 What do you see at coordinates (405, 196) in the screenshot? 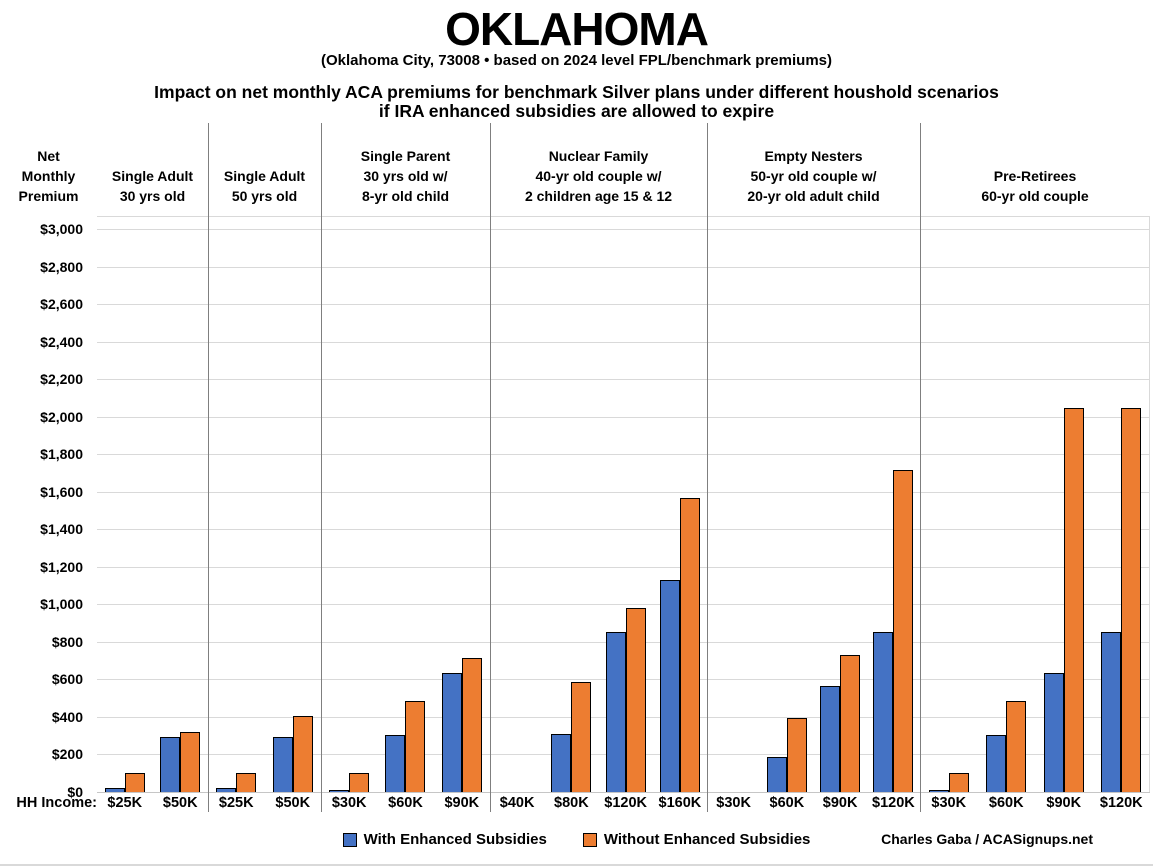
I see `scenario-header-line: 8-yr old child` at bounding box center [405, 196].